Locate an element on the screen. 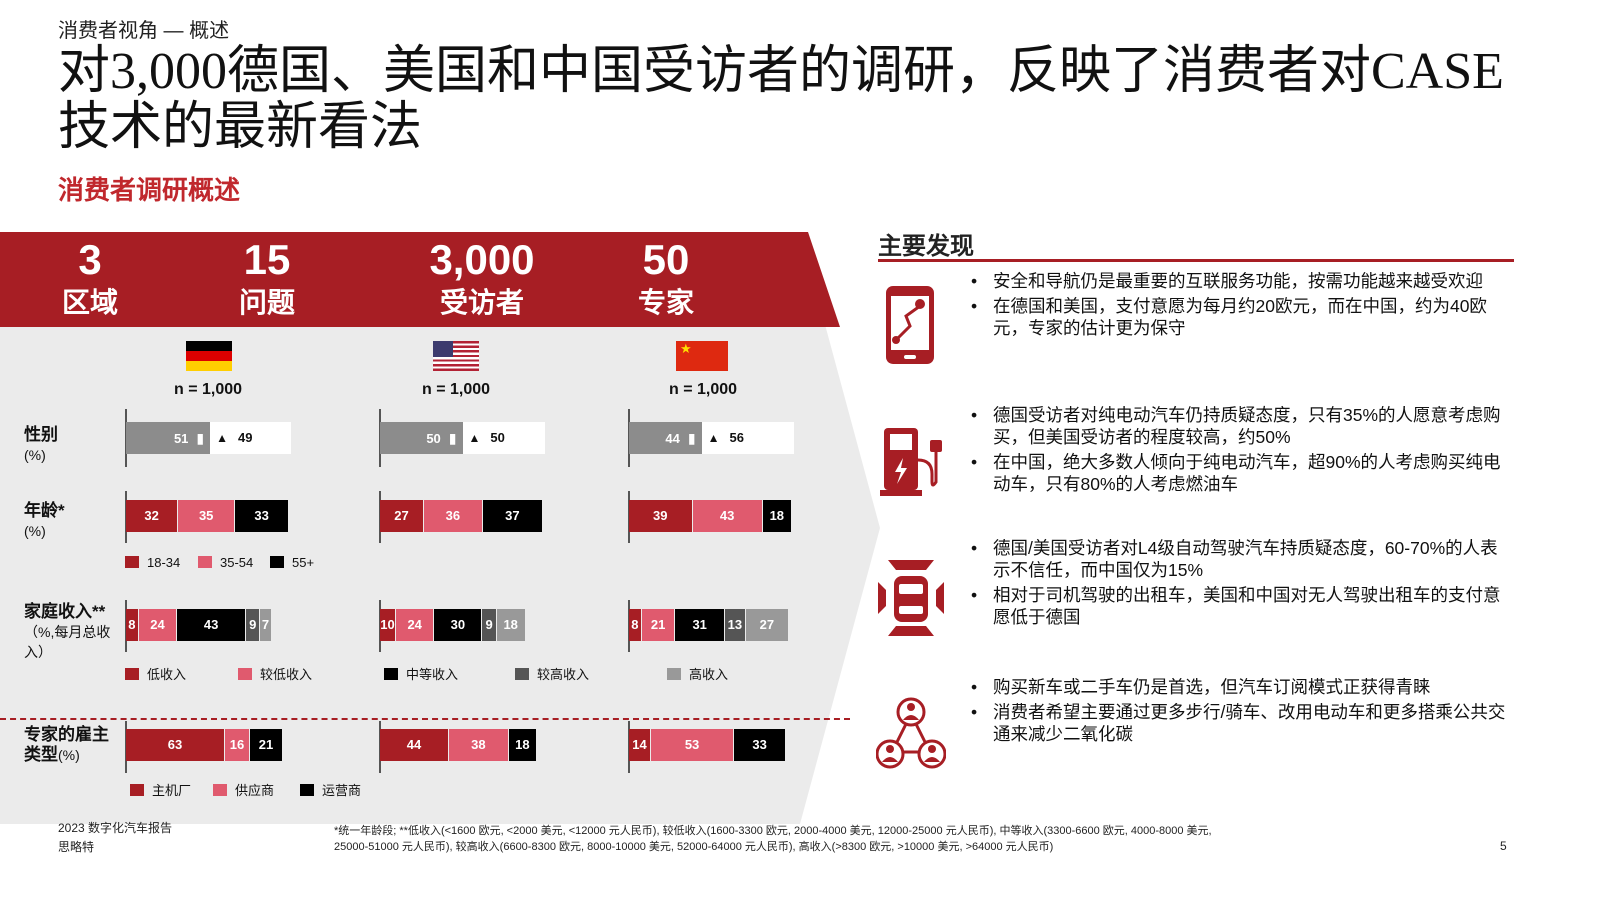 The height and width of the screenshot is (900, 1600). legend-item: 供应商 is located at coordinates (243, 789).